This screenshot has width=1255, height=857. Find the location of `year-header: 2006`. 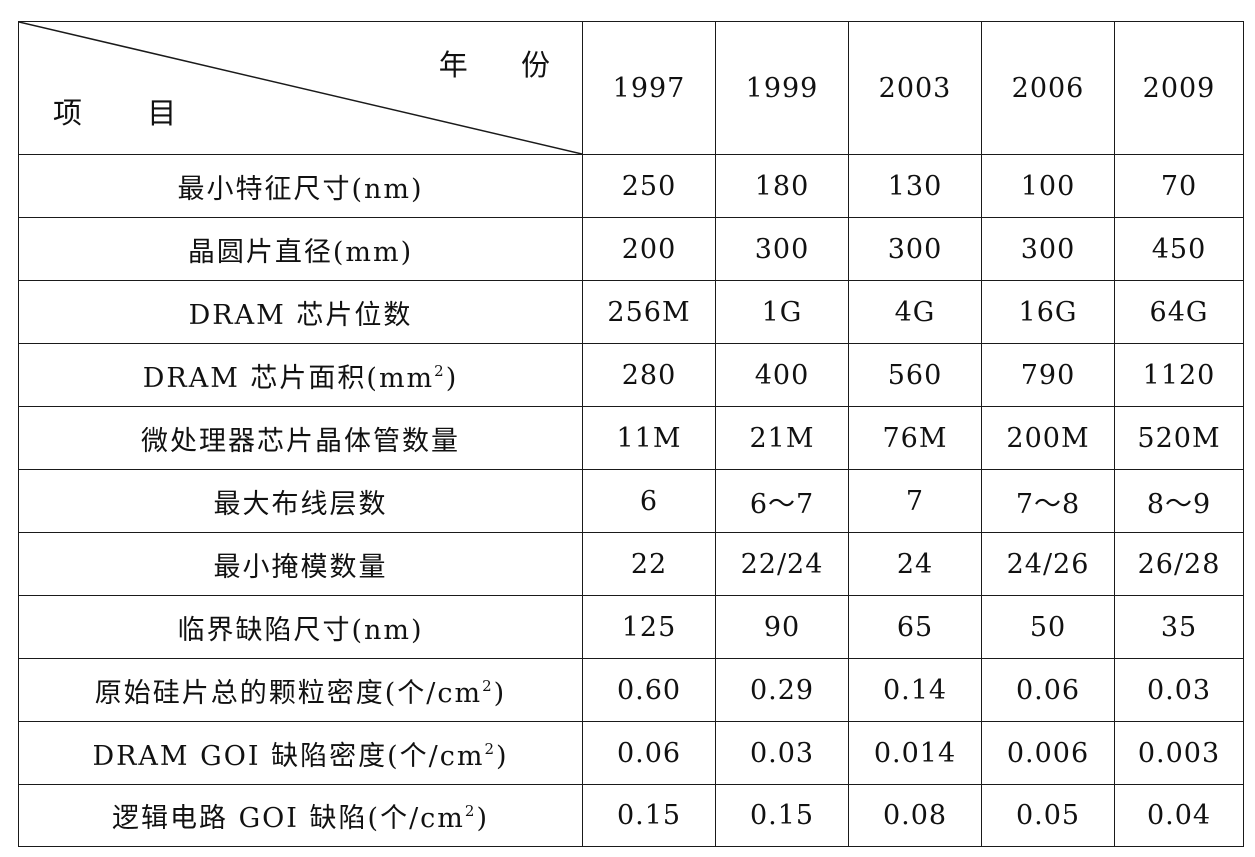

year-header: 2006 is located at coordinates (1048, 88).